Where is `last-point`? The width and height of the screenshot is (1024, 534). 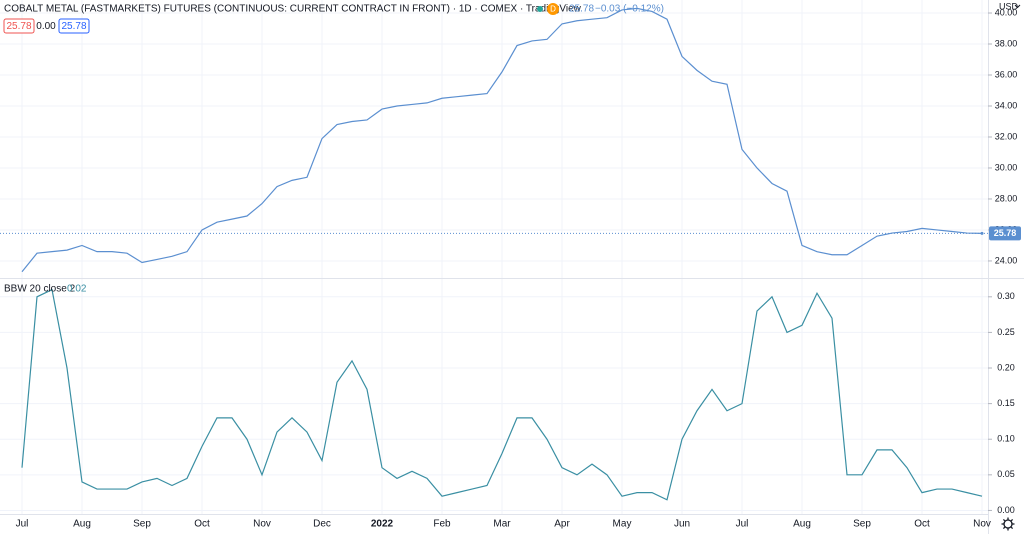 last-point is located at coordinates (982, 233).